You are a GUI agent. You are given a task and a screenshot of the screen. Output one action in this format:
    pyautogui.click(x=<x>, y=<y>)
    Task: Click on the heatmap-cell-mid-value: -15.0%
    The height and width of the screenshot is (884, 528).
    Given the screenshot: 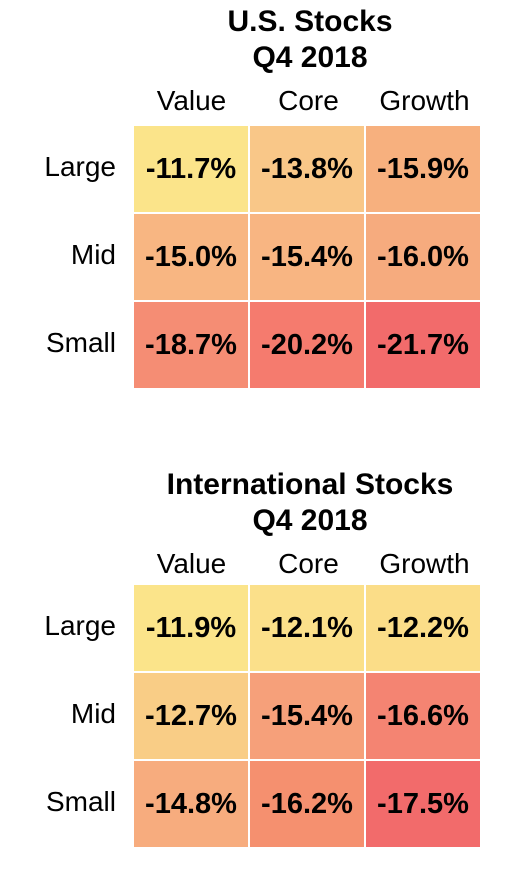 What is the action you would take?
    pyautogui.click(x=191, y=257)
    